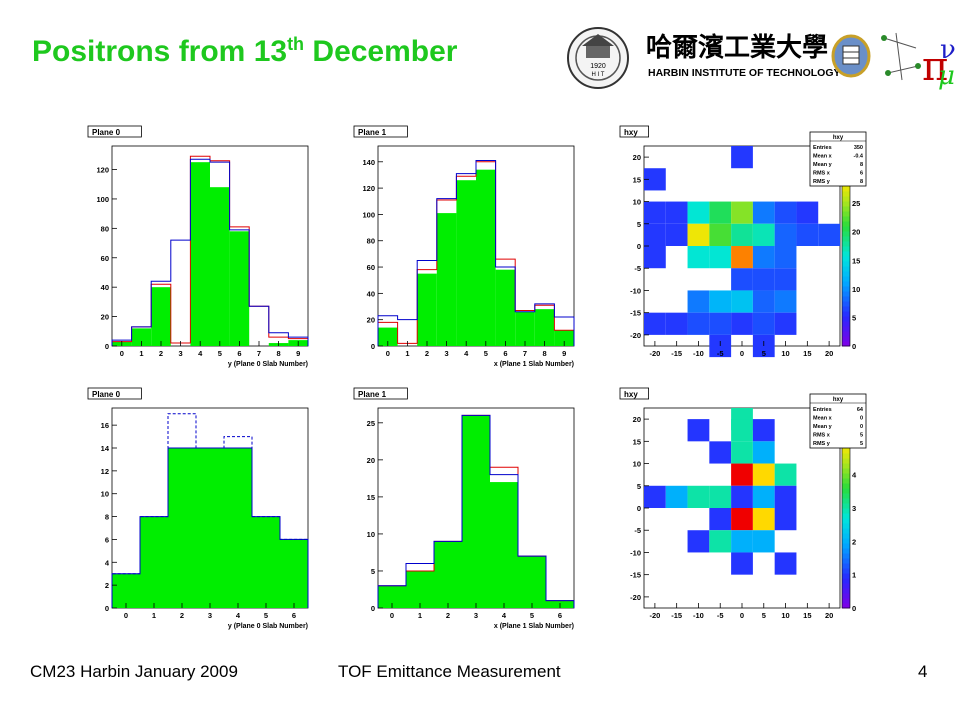  I want to click on stats-key: RMS y, so click(822, 182).